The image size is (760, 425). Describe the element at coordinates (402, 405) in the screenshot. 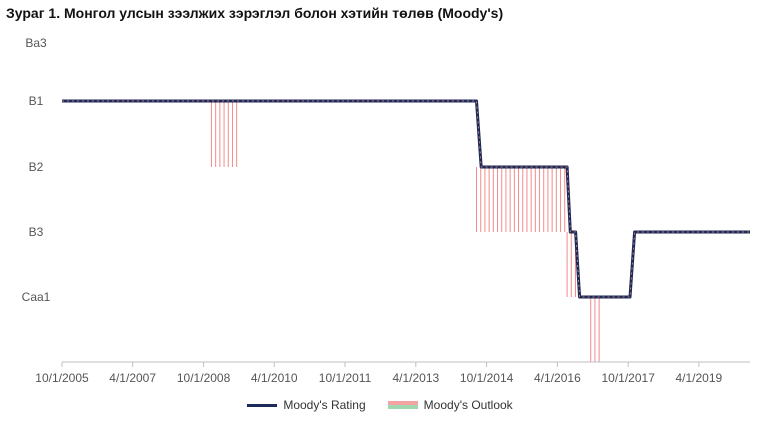

I see `outlook-swatch` at that location.